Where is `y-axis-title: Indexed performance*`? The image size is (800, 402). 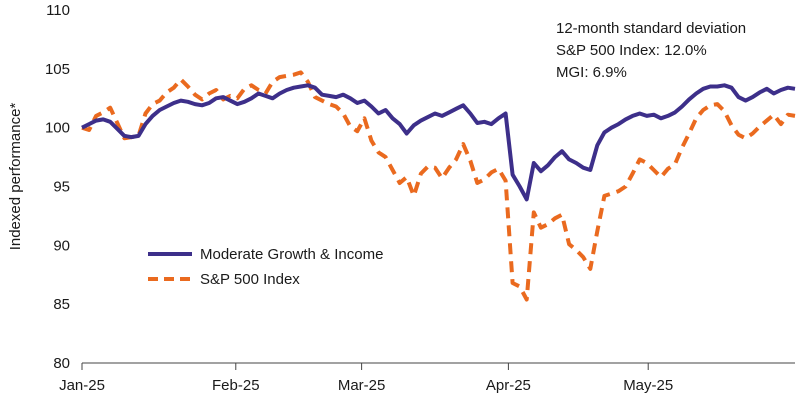
y-axis-title: Indexed performance* is located at coordinates (15, 177).